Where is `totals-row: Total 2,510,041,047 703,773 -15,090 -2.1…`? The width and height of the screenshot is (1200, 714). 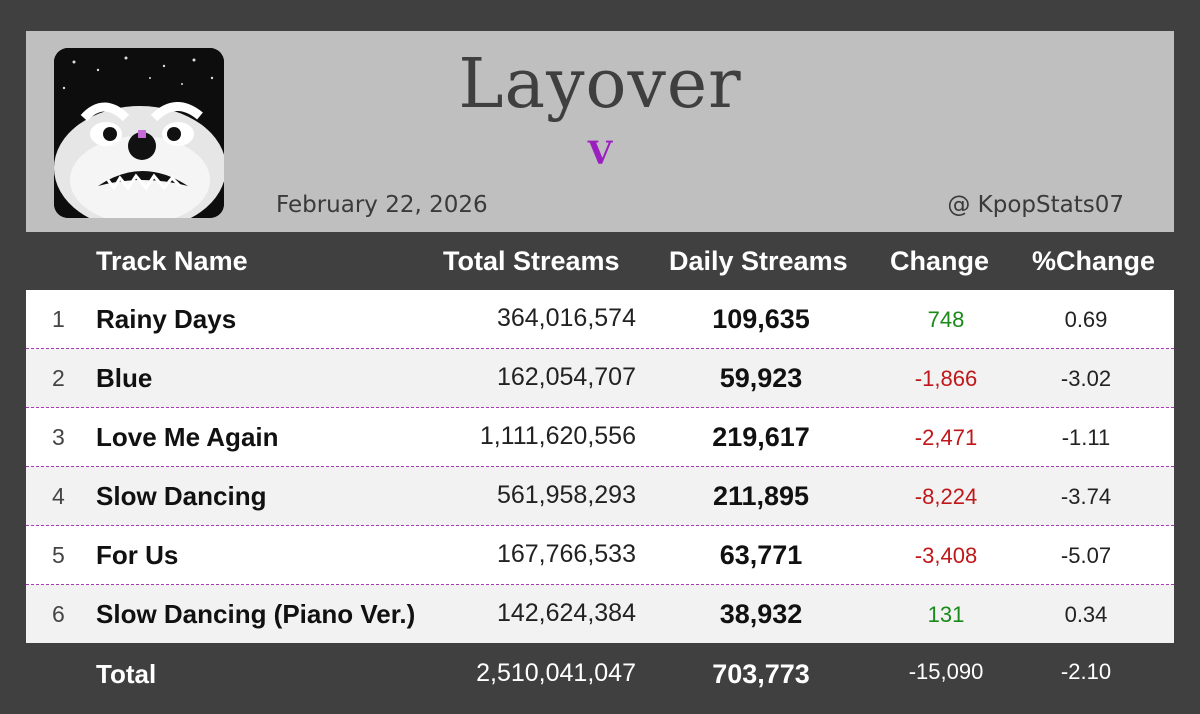 totals-row: Total 2,510,041,047 703,773 -15,090 -2.1… is located at coordinates (600, 675).